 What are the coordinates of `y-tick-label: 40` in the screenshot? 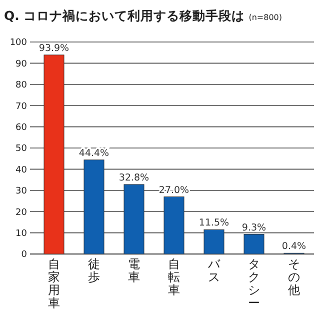 It's located at (22, 170).